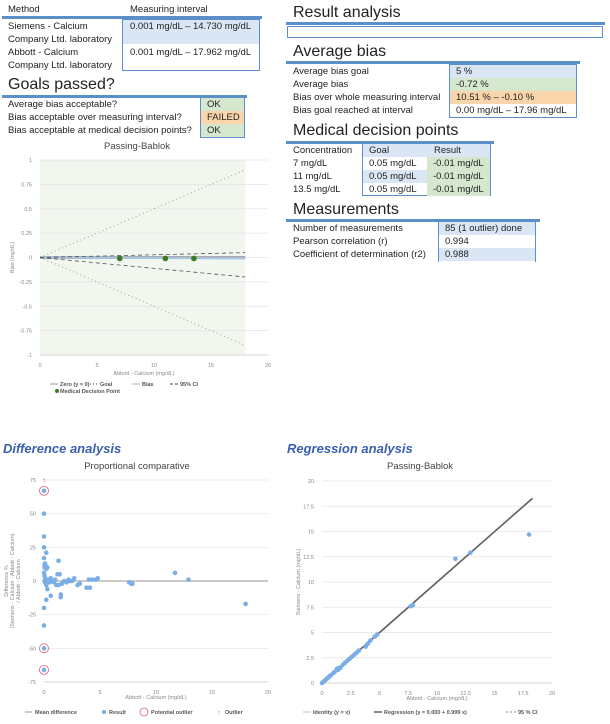  What do you see at coordinates (359, 254) in the screenshot?
I see `measurement-label: Coefficient of determination (r2)` at bounding box center [359, 254].